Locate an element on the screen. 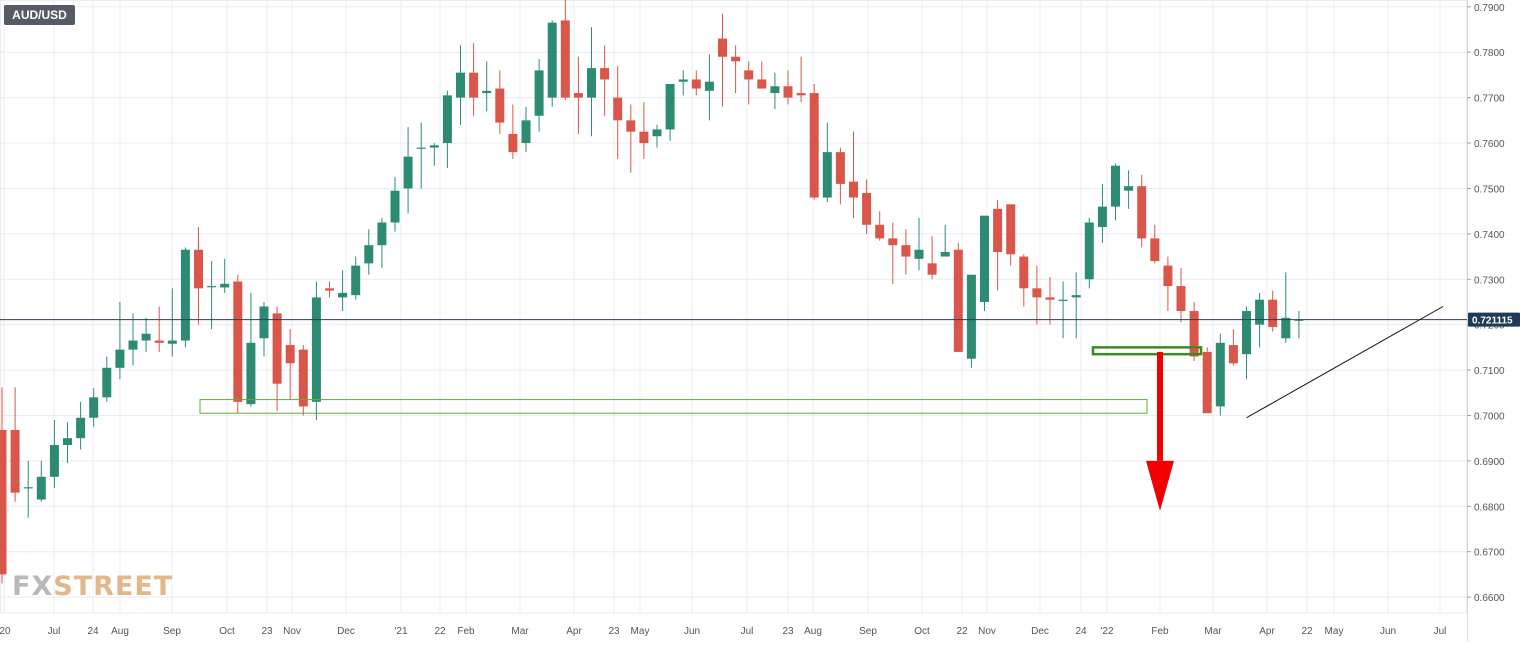 This screenshot has width=1536, height=646. x-tick-label: 22 is located at coordinates (440, 631).